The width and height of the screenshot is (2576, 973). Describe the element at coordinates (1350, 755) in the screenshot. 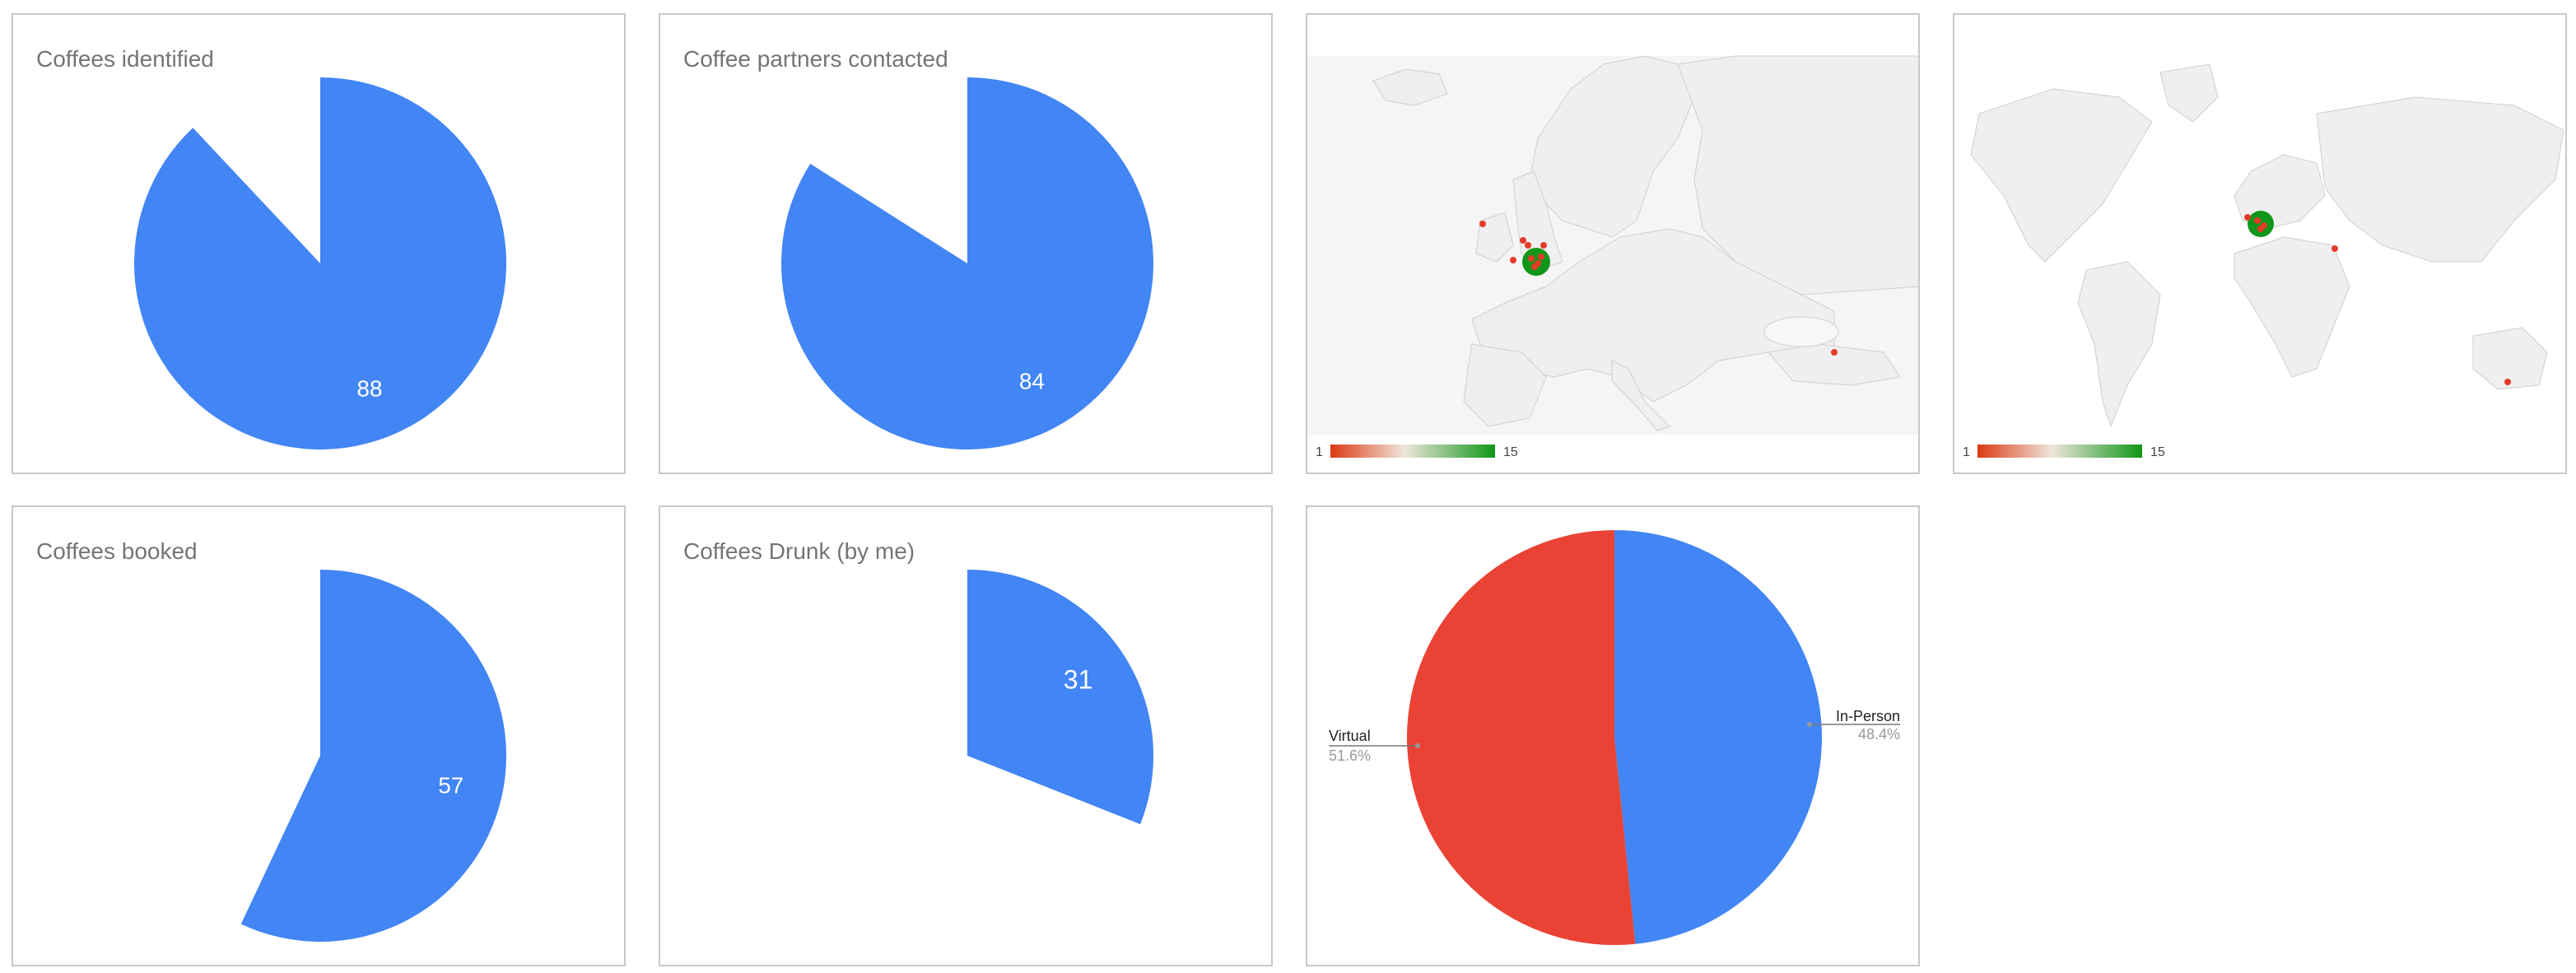

I see `slice-percent-virtual: 51.6%` at that location.